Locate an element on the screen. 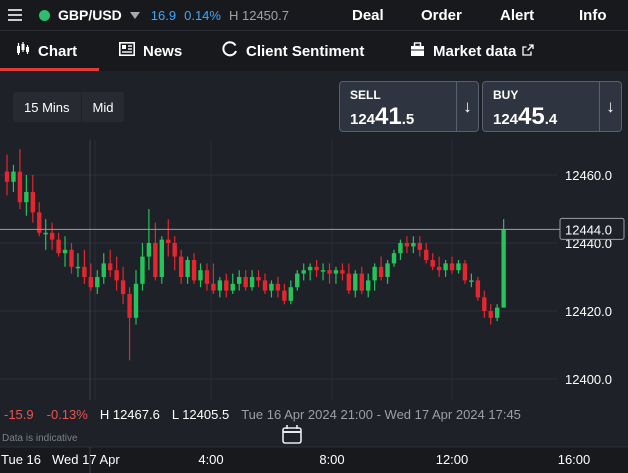 The width and height of the screenshot is (628, 473). sell-price: 12441.5 is located at coordinates (382, 117).